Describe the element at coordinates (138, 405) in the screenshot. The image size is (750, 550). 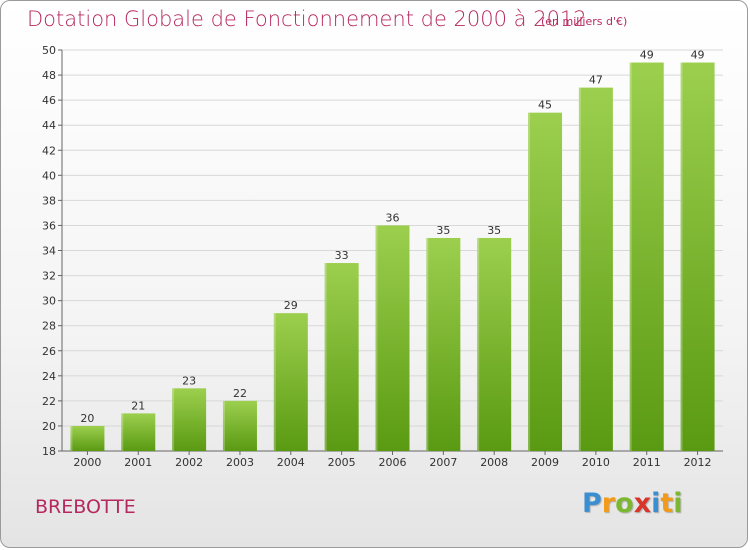
I see `bar-value-label: 21` at that location.